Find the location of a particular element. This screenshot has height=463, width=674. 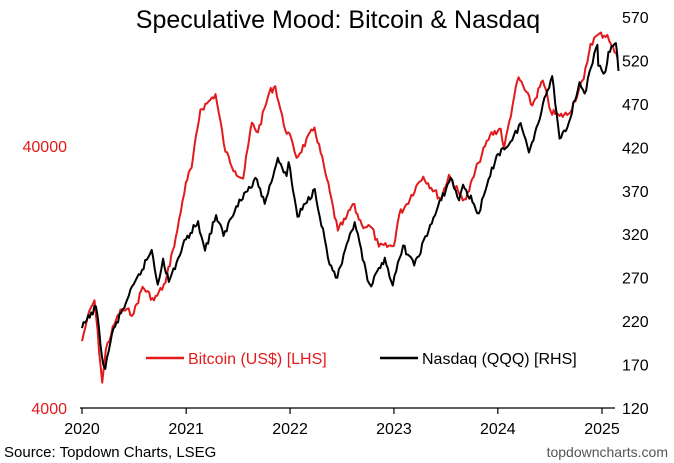

source-note: Source: Topdown Charts, LSEG is located at coordinates (110, 452).